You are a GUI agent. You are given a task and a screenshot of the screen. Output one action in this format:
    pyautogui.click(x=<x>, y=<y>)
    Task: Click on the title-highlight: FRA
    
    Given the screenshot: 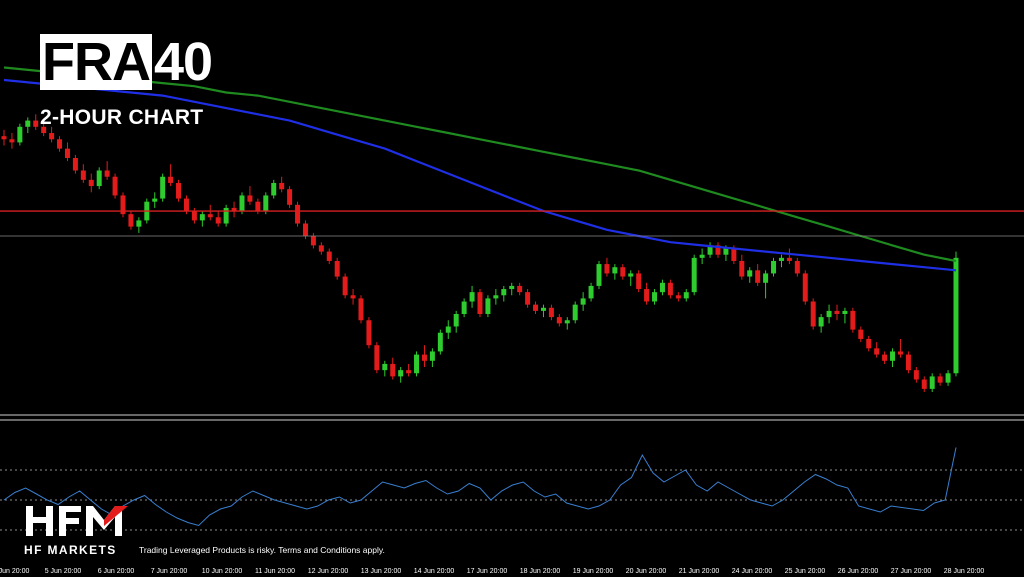 What is the action you would take?
    pyautogui.click(x=96, y=62)
    